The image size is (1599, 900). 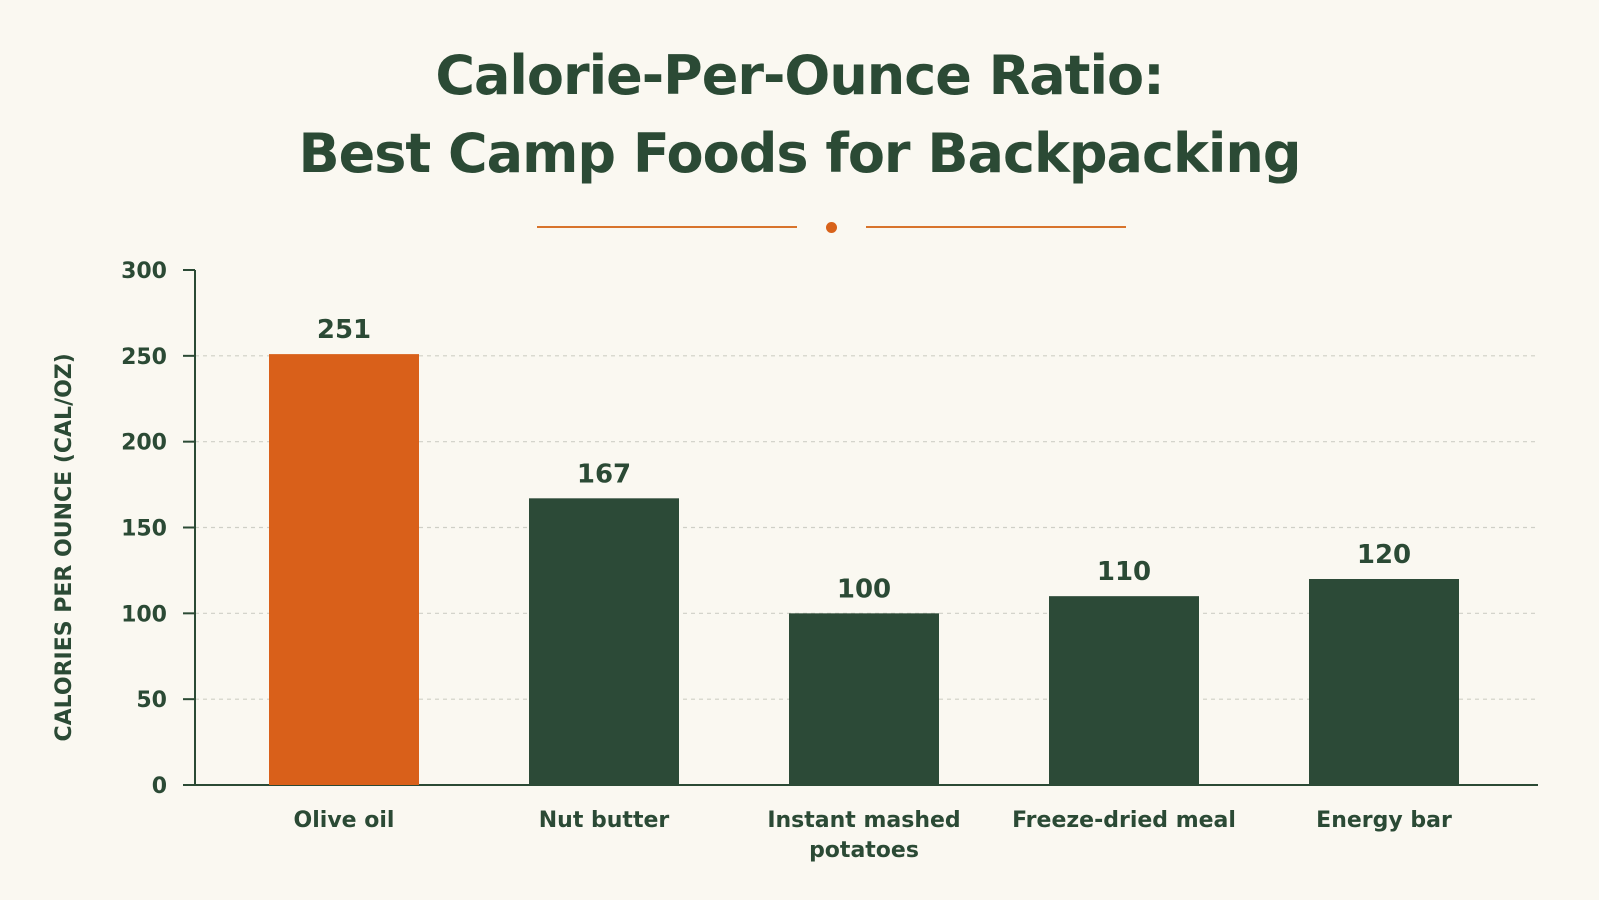 I want to click on data-label: 251, so click(x=344, y=330).